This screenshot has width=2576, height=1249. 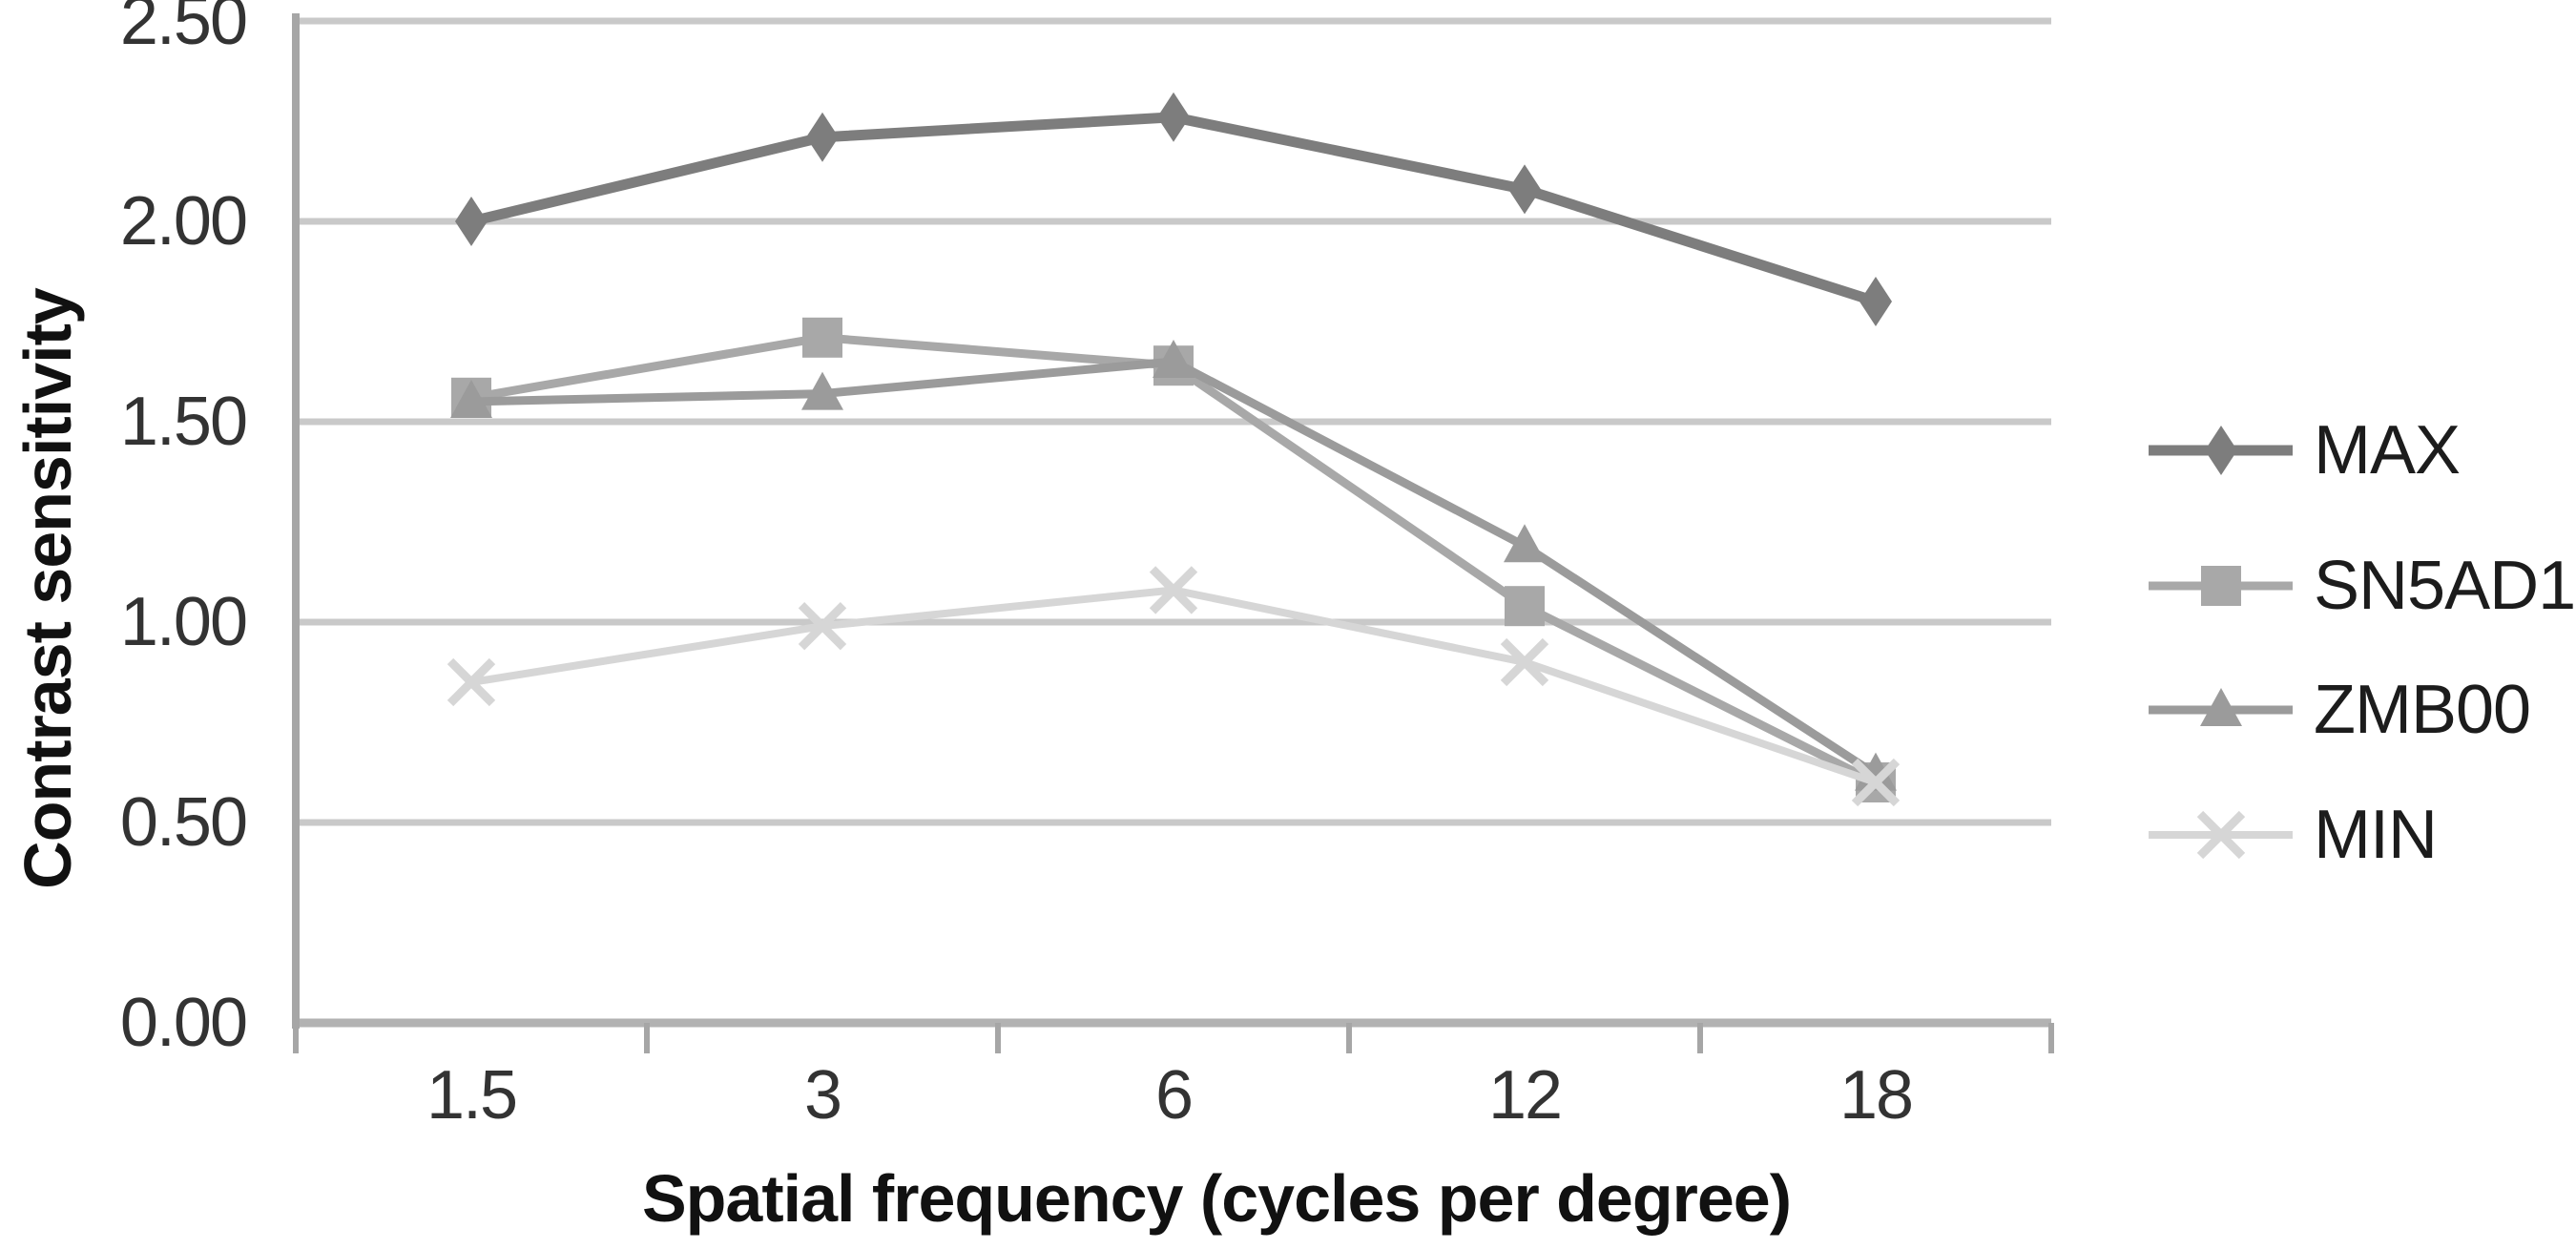 What do you see at coordinates (822, 1095) in the screenshot?
I see `x-tick-label: 3` at bounding box center [822, 1095].